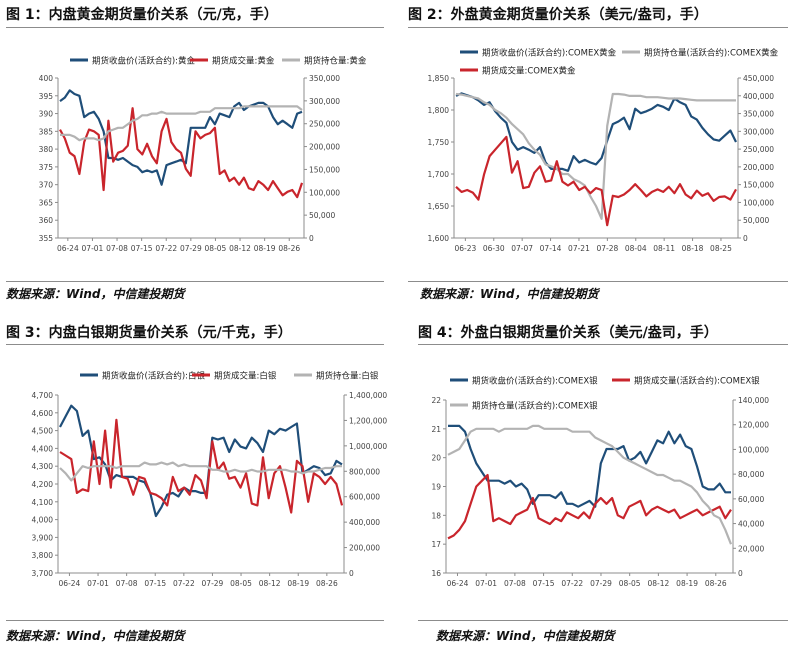  Describe the element at coordinates (436, 544) in the screenshot. I see `chart-4-left-tick-label: 17` at that location.